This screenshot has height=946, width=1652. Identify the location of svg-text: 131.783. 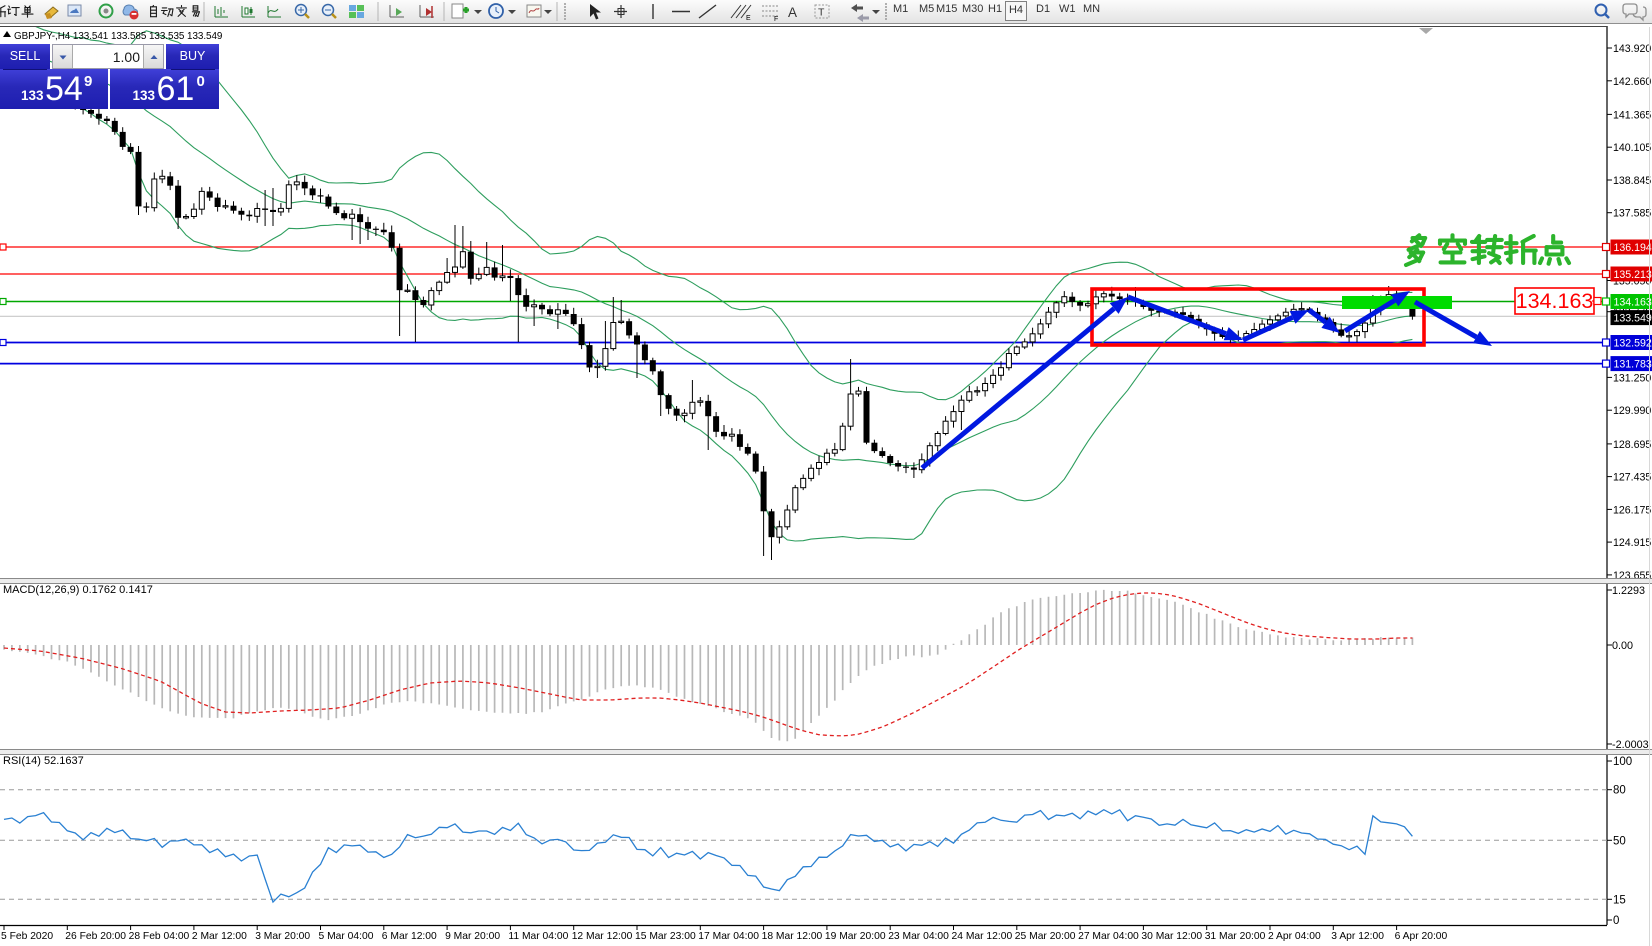
(1633, 365).